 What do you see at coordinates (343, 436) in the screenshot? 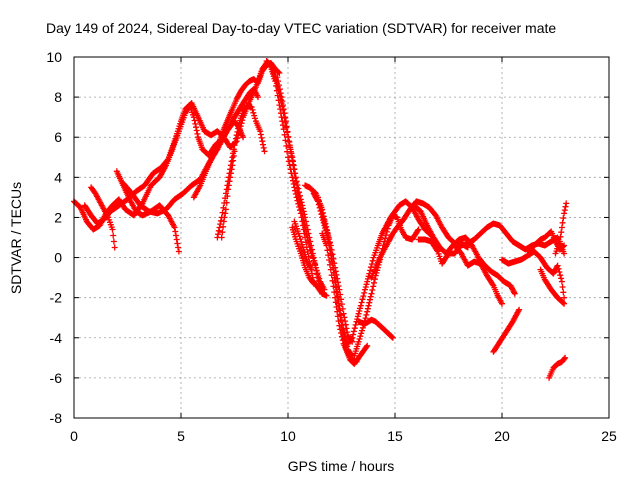
I see `x-tick-labels: 0 5 10 15 20 25` at bounding box center [343, 436].